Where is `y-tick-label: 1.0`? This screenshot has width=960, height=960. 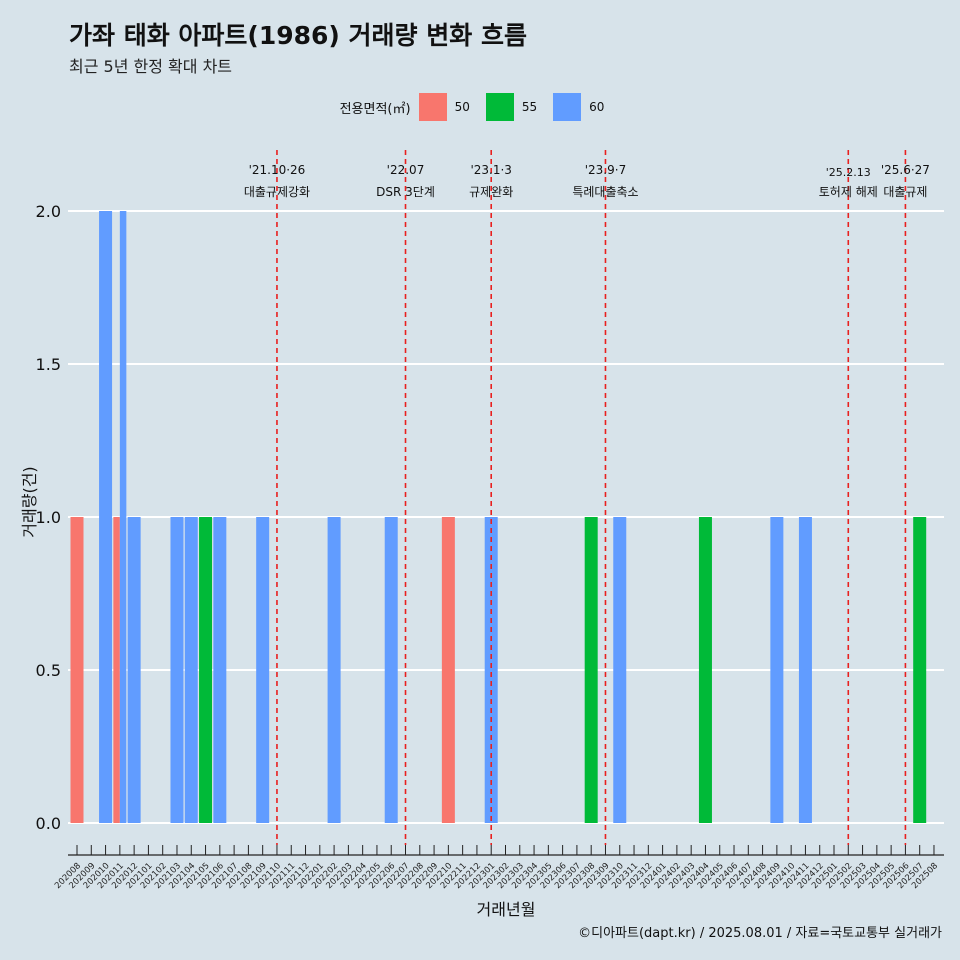 y-tick-label: 1.0 is located at coordinates (48, 517).